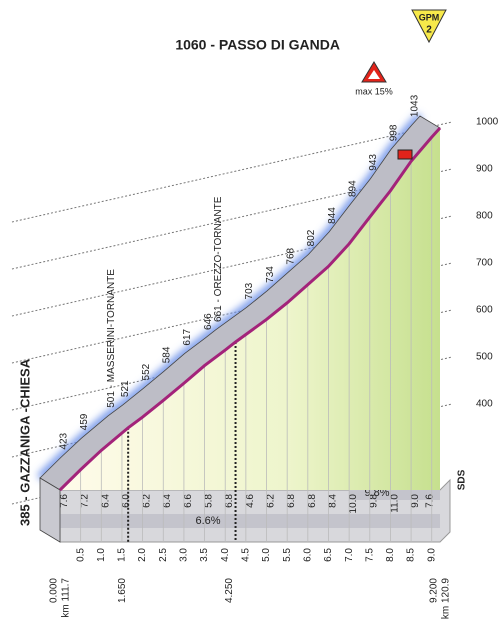 The height and width of the screenshot is (632, 504). I want to click on altitude-label: 521, so click(125, 388).